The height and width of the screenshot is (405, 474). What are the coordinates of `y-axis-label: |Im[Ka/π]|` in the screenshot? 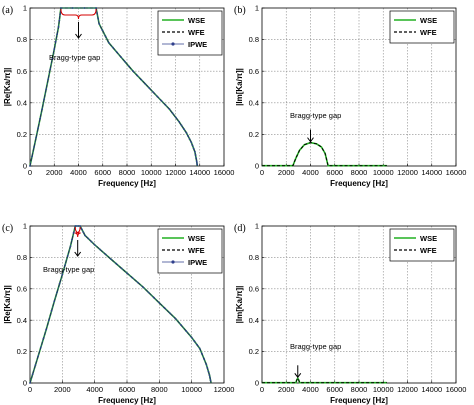 It's located at (239, 305).